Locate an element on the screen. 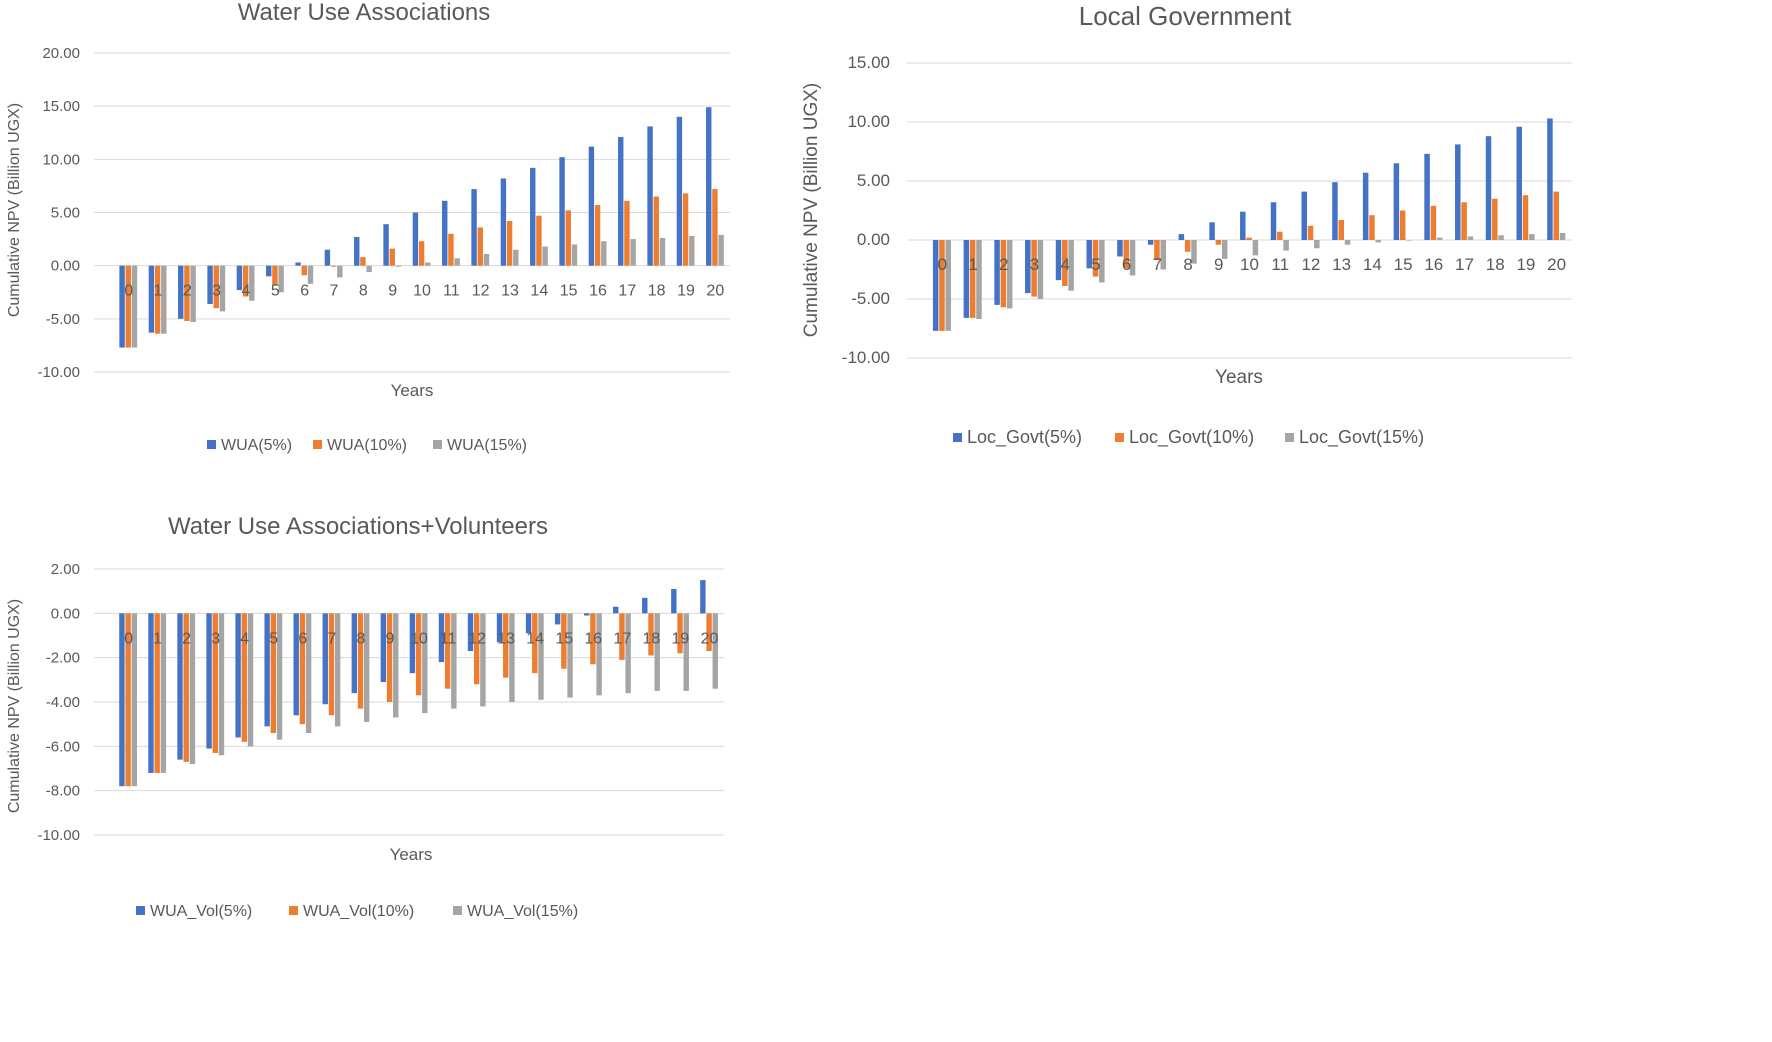 The width and height of the screenshot is (1772, 1042). bar-loc-govt-5--17 is located at coordinates (1458, 192).